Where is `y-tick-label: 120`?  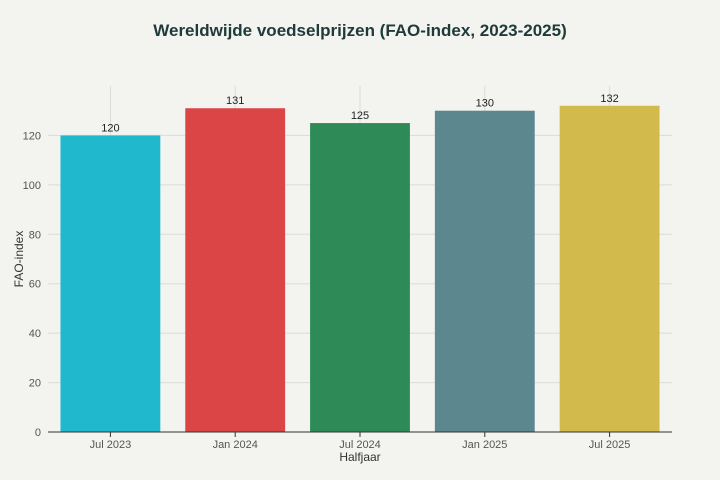
y-tick-label: 120 is located at coordinates (32, 136).